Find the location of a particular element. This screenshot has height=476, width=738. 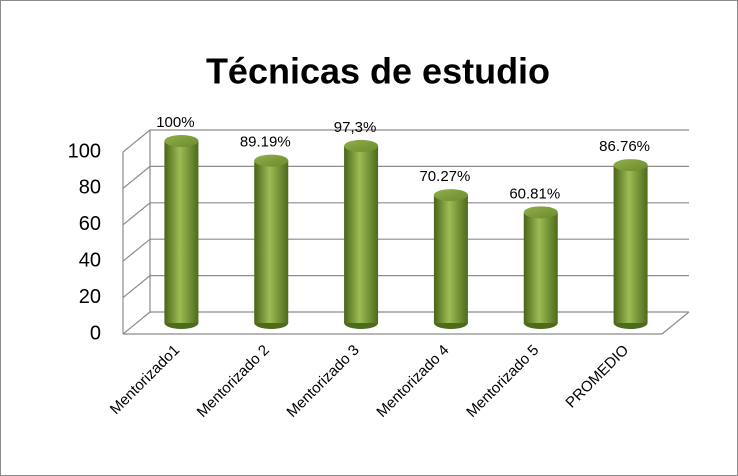

y-tick-label: 80 is located at coordinates (90, 188).